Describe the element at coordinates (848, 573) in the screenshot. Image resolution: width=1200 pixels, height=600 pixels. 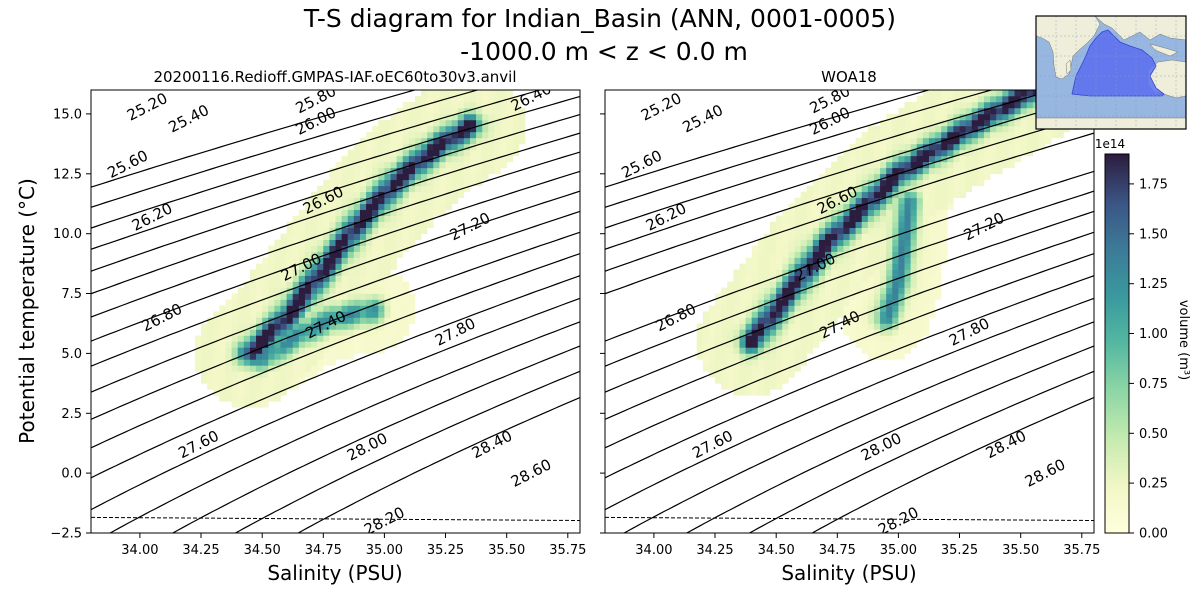
I see `right-x-axis-label: Salinity (PSU)` at that location.